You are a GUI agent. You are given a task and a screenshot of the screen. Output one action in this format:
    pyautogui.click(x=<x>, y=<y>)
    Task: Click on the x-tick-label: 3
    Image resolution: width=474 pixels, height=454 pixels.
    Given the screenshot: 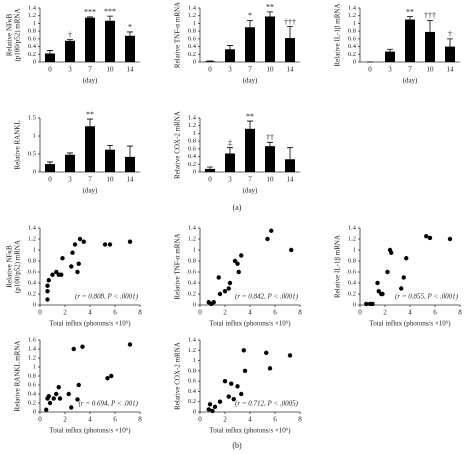 What is the action you would take?
    pyautogui.click(x=70, y=180)
    